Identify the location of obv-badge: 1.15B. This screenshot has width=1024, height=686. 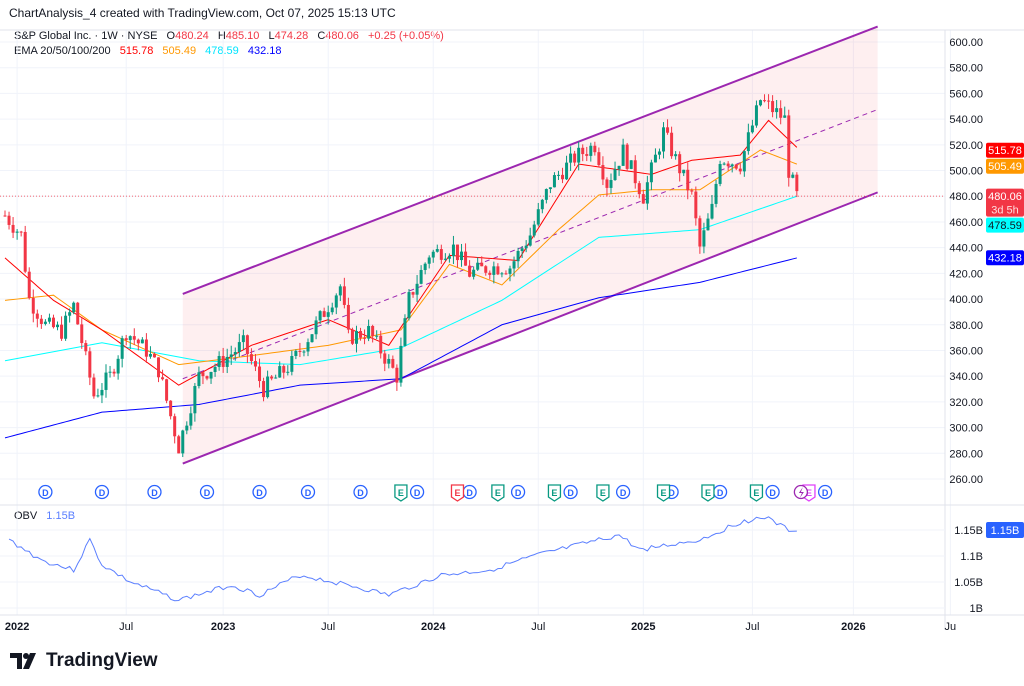
(1005, 531).